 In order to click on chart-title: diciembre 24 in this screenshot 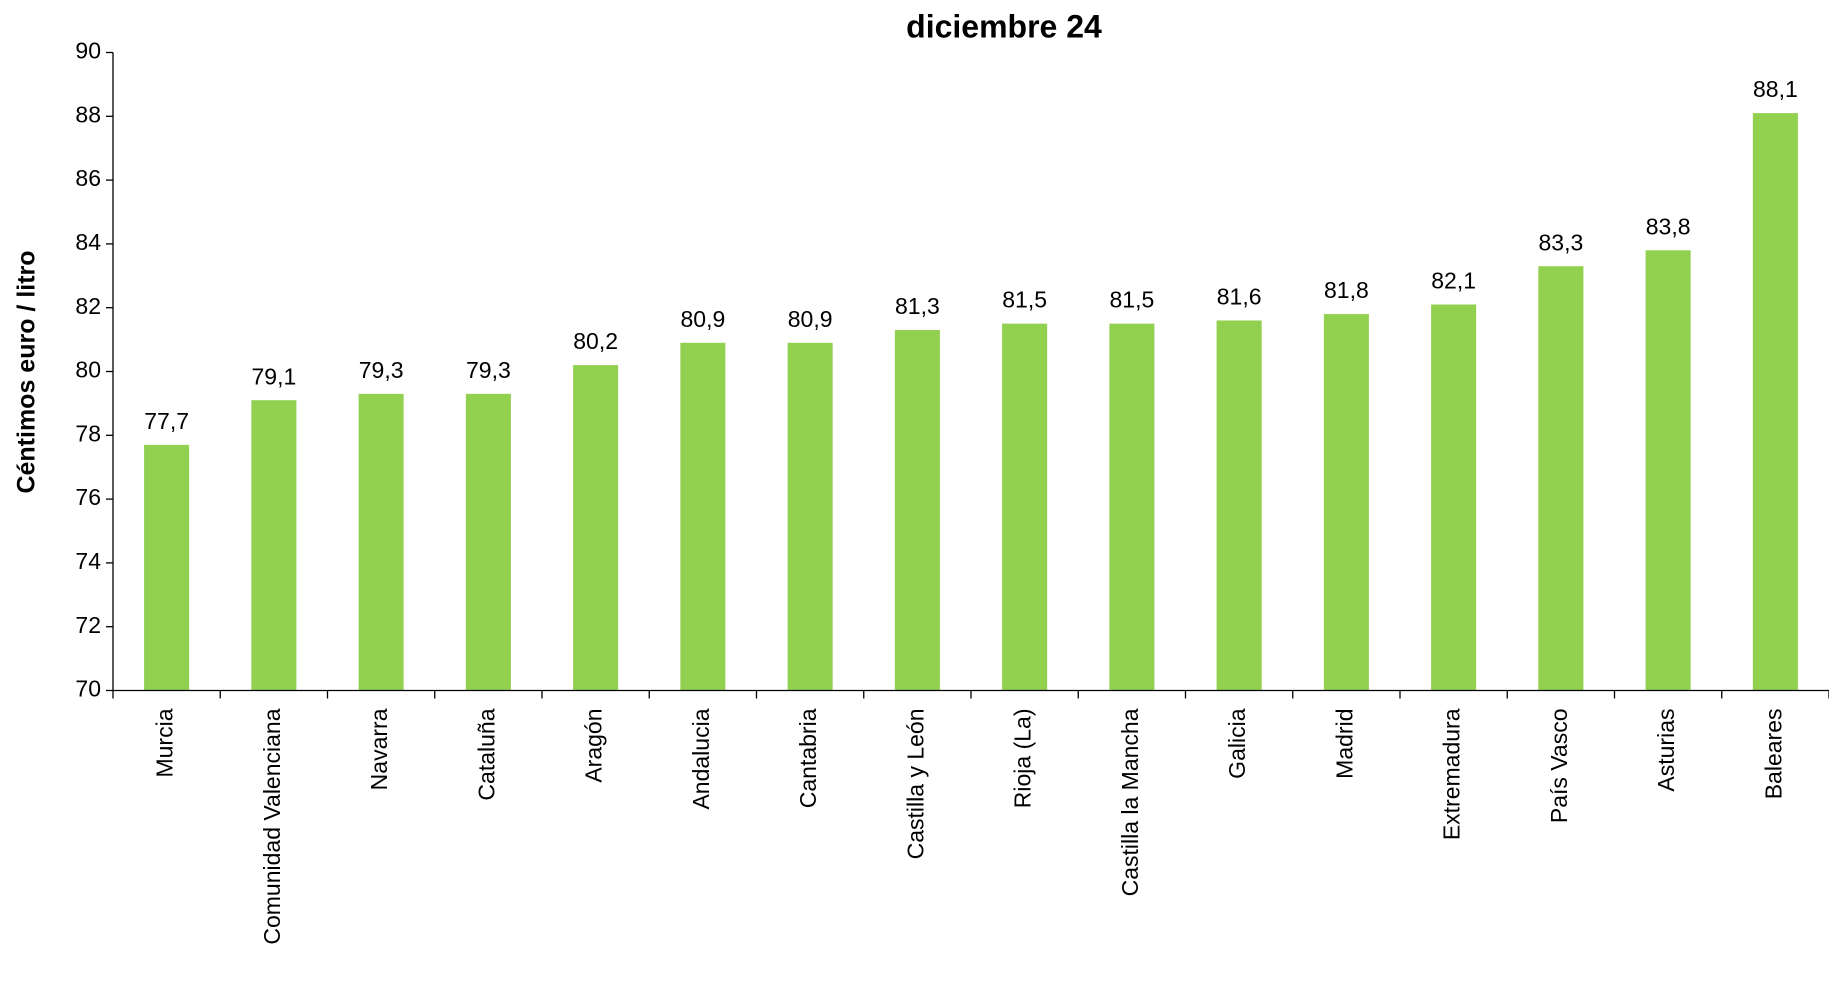, I will do `click(1004, 26)`.